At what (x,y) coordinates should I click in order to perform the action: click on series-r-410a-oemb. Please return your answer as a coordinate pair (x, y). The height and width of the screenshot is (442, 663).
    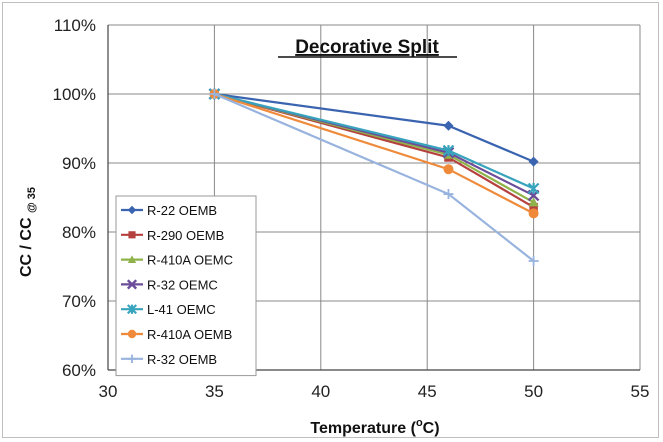
    Looking at the image, I should click on (374, 154).